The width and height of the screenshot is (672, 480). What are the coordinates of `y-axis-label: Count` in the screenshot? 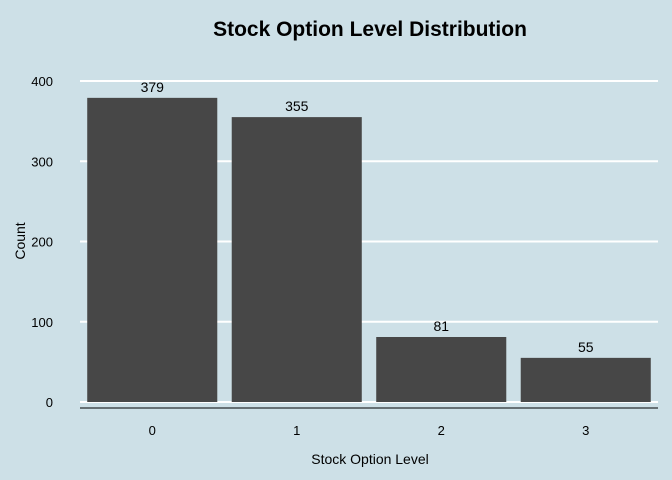 It's located at (20, 240).